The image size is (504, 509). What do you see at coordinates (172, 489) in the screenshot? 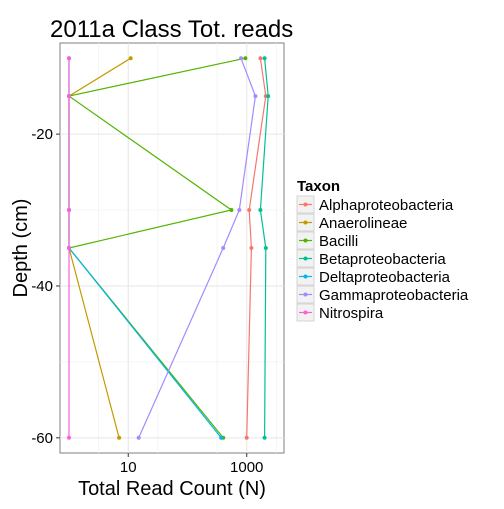
I see `x-axis-label: Total Read Count (N)` at bounding box center [172, 489].